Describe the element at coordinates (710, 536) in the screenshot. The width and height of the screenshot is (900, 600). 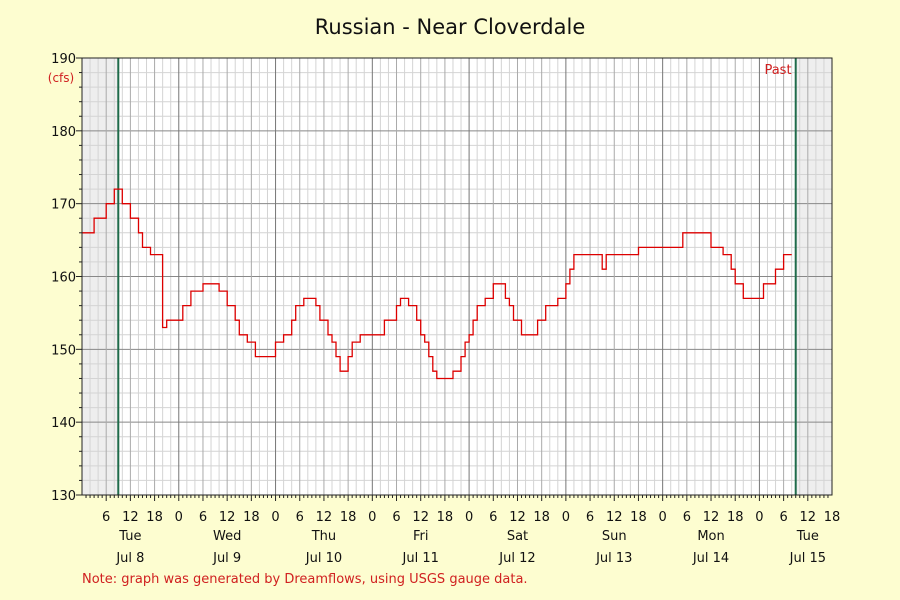
I see `day-name-label: Mon` at that location.